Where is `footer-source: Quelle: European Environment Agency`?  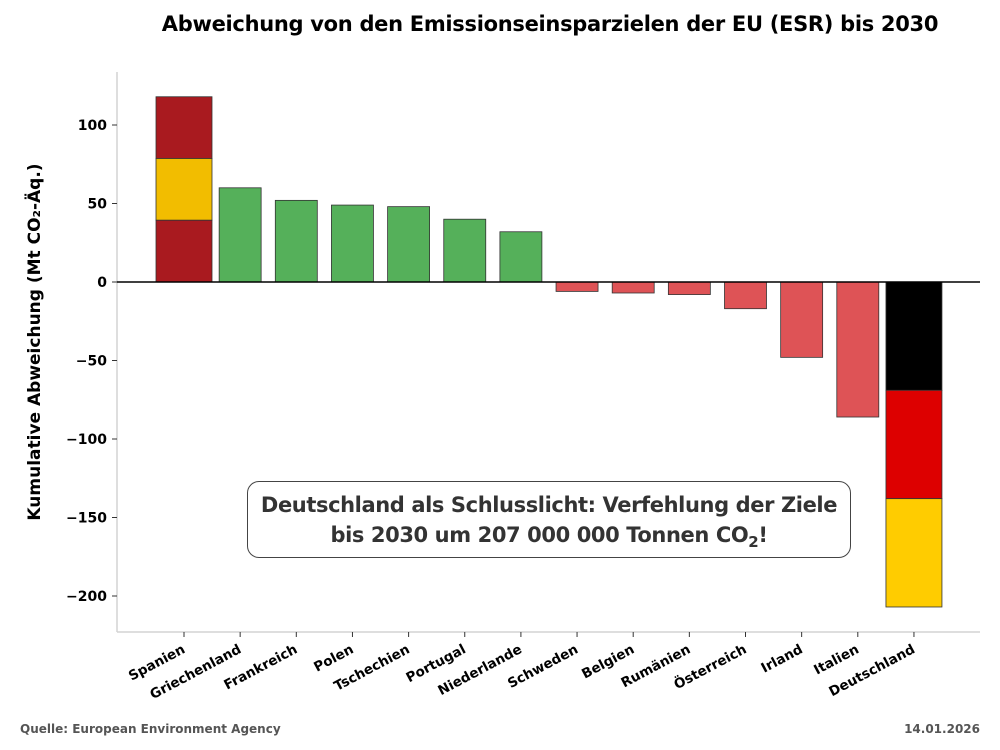
footer-source: Quelle: European Environment Agency is located at coordinates (150, 729).